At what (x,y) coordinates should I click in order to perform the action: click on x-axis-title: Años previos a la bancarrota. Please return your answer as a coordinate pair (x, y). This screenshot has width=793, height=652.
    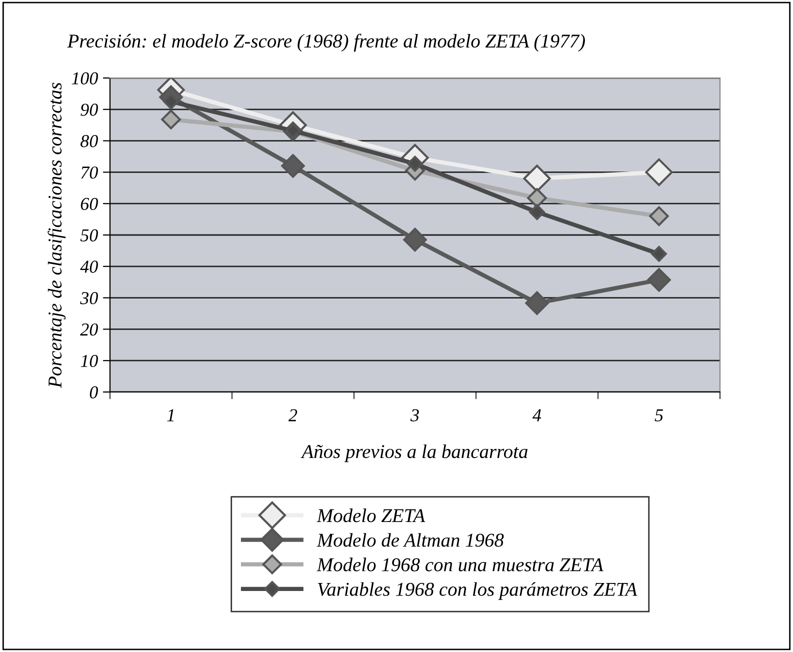
    Looking at the image, I should click on (414, 453).